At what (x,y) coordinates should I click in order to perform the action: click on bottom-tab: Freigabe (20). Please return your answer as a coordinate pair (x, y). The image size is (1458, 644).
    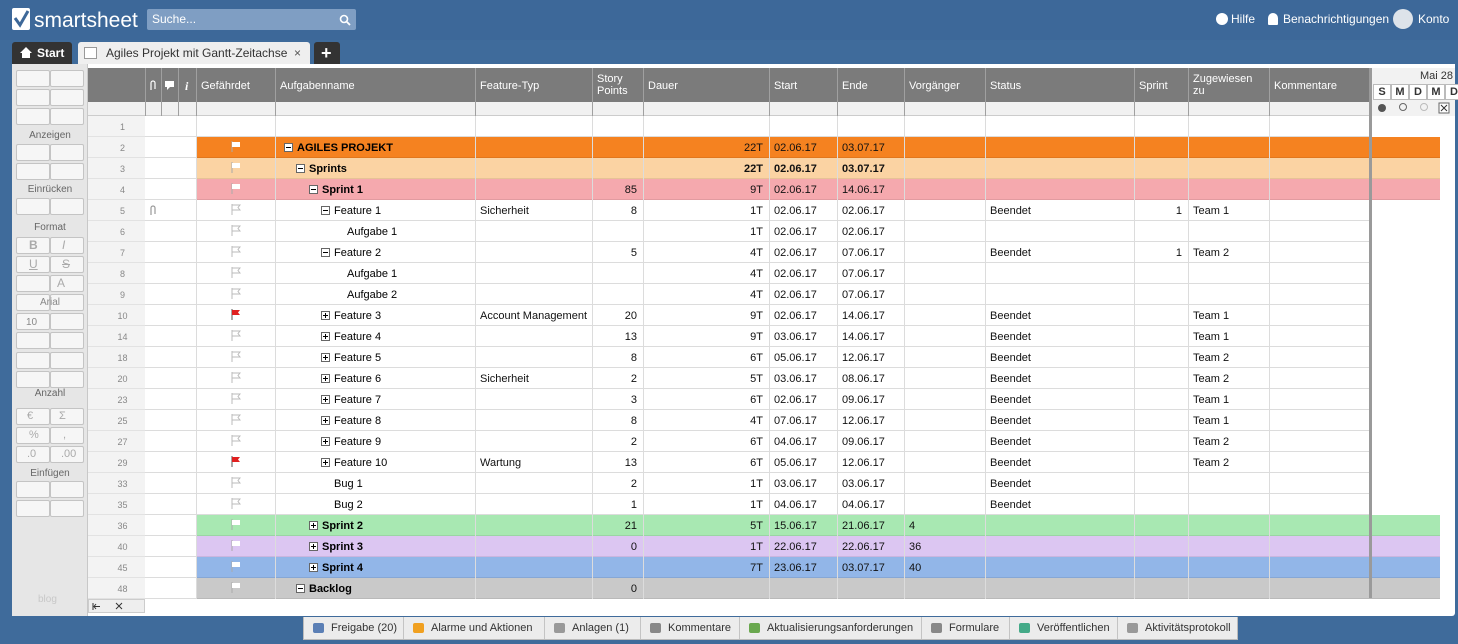
    Looking at the image, I should click on (353, 628).